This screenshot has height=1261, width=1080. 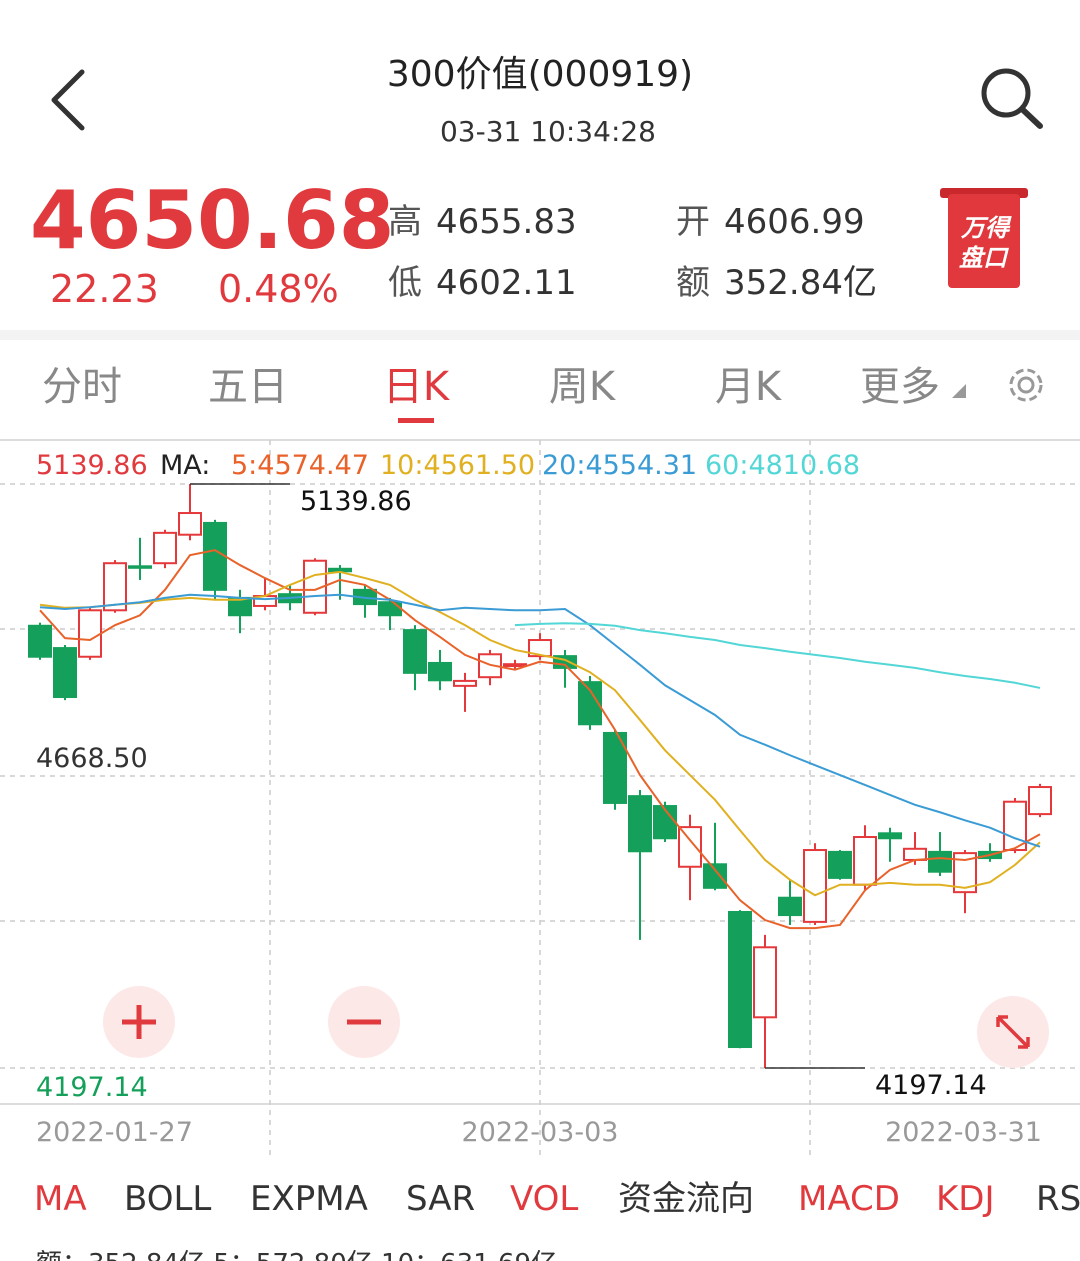 I want to click on change: 22.23, so click(x=104, y=289).